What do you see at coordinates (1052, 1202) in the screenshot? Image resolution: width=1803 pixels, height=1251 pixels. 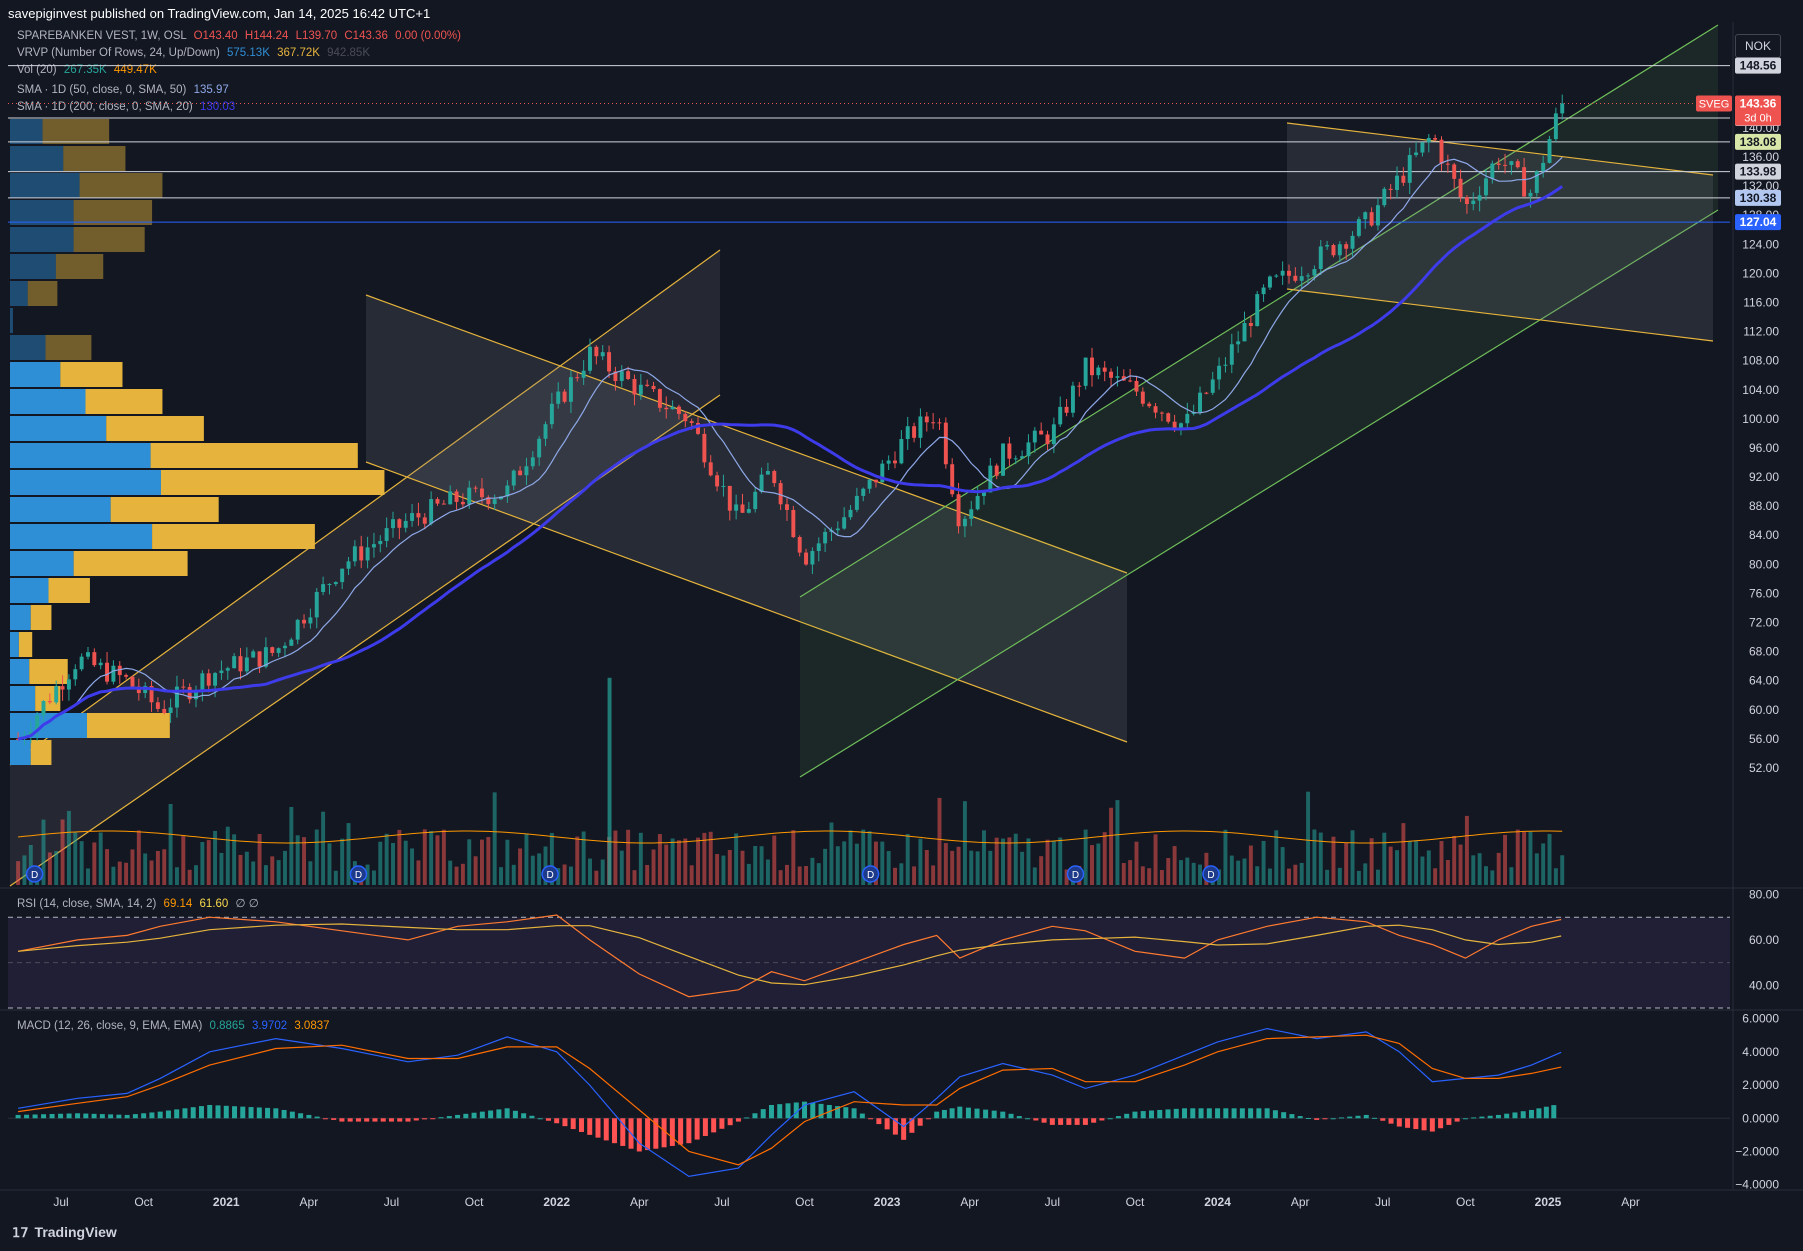 I see `time-tick-label: Jul` at bounding box center [1052, 1202].